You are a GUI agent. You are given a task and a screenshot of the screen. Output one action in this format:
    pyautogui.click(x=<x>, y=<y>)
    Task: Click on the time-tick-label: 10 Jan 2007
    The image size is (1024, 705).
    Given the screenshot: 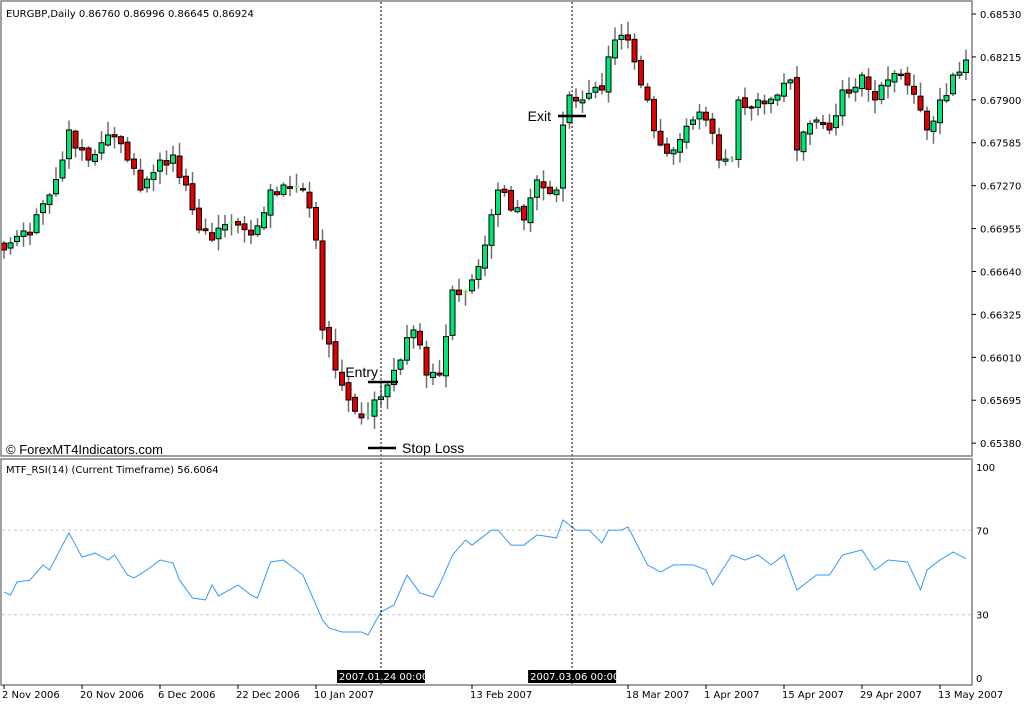 What is the action you would take?
    pyautogui.click(x=344, y=695)
    